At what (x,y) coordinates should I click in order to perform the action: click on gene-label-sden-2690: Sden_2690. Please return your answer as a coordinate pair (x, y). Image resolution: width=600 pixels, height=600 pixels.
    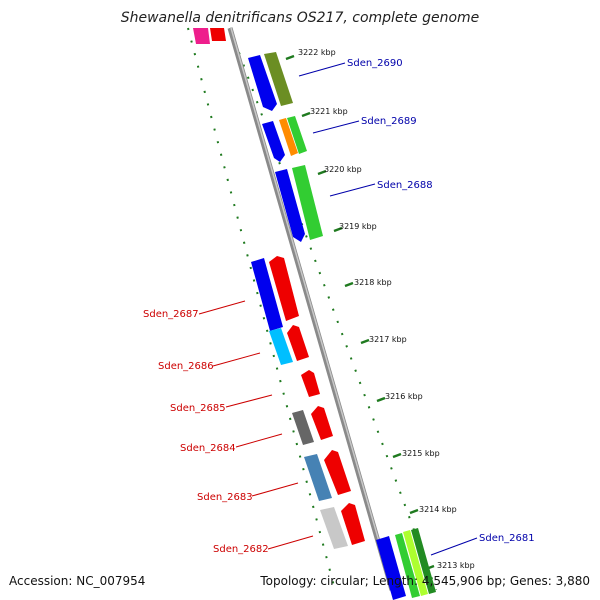
    Looking at the image, I should click on (375, 63).